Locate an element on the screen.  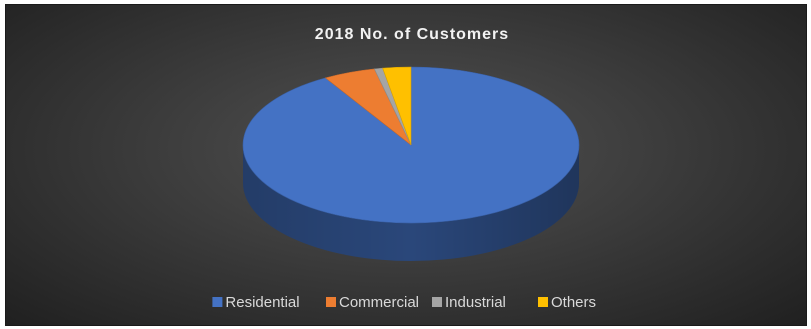
chart-title: 2018 No. of Customers is located at coordinates (412, 34).